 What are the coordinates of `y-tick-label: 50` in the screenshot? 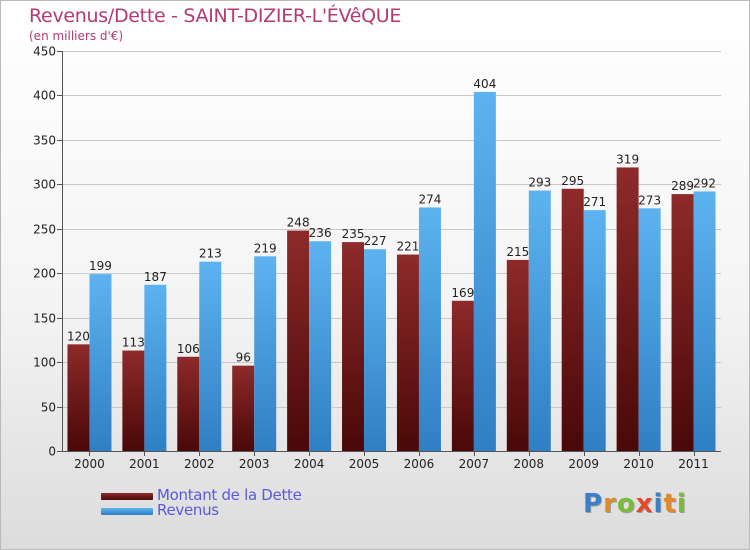 It's located at (48, 408).